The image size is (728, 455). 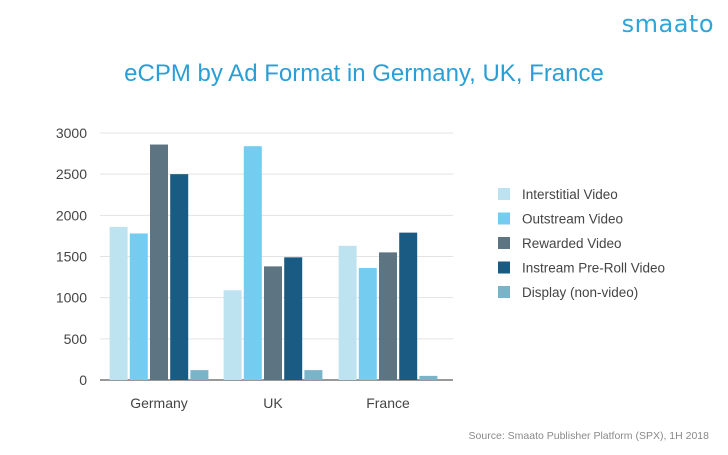 I want to click on y-tick-label: 1500, so click(x=71, y=257).